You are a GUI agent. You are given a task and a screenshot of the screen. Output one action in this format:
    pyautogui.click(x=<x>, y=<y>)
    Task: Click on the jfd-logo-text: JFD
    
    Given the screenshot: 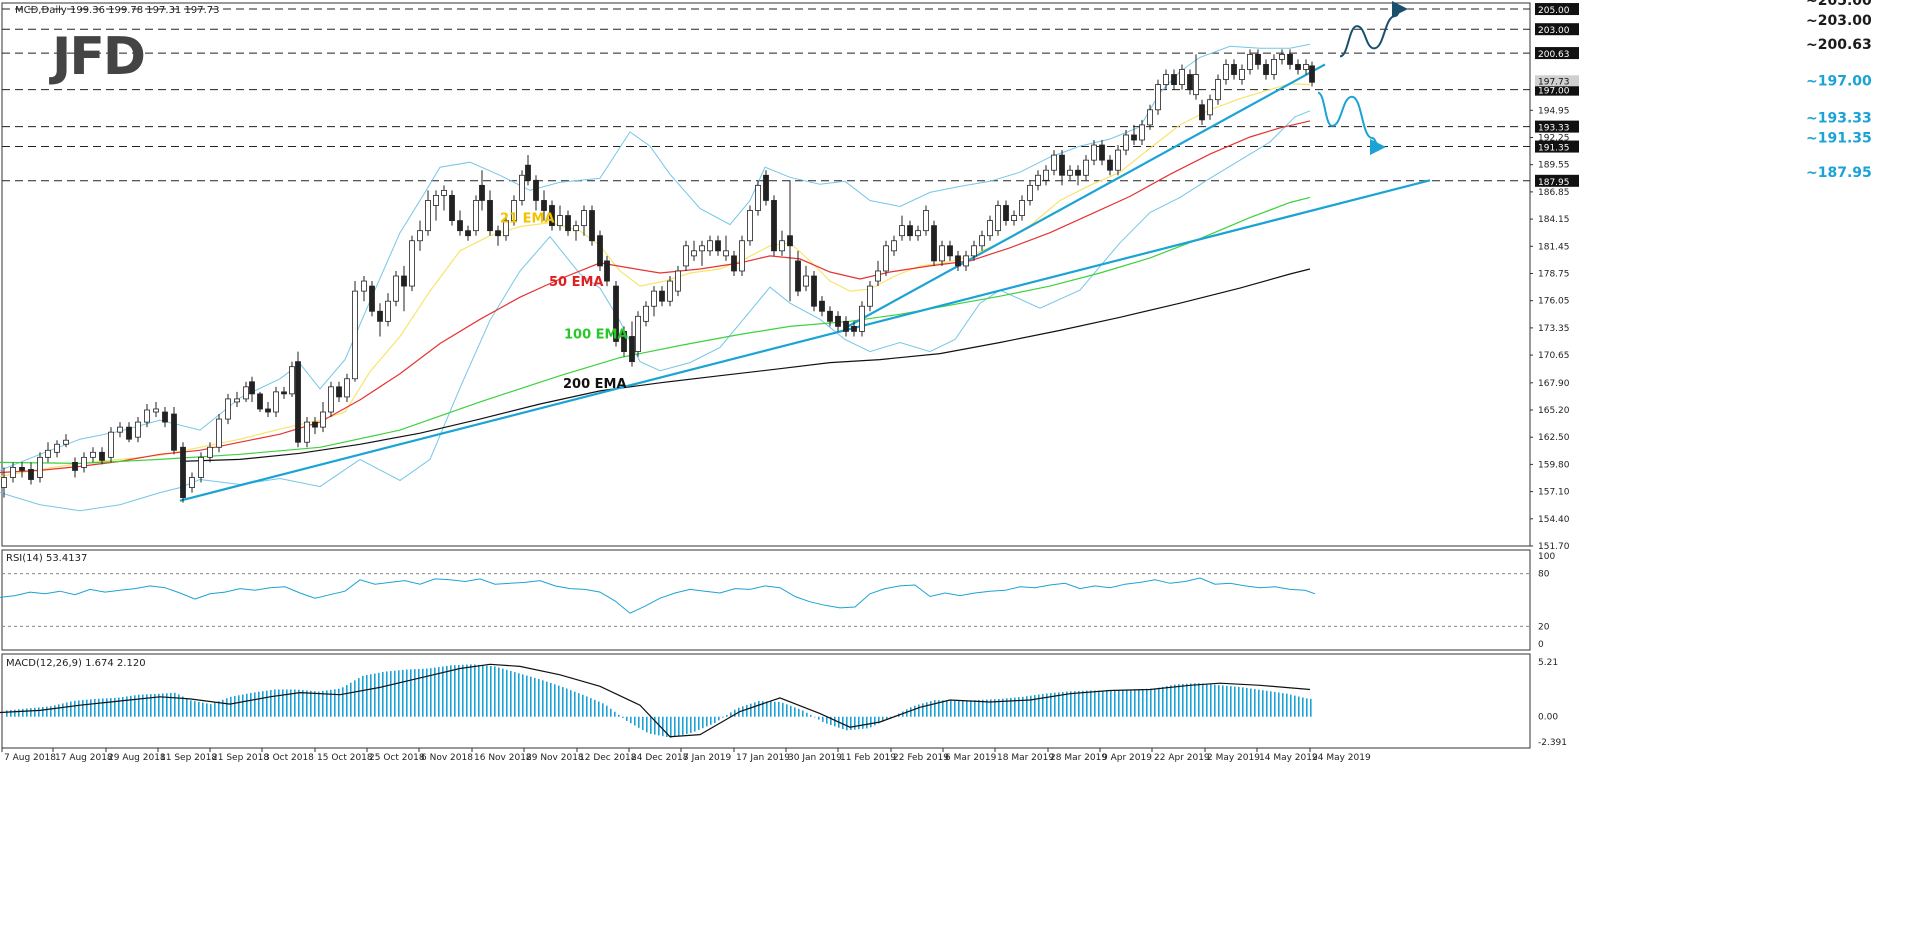 What is the action you would take?
    pyautogui.click(x=96, y=57)
    